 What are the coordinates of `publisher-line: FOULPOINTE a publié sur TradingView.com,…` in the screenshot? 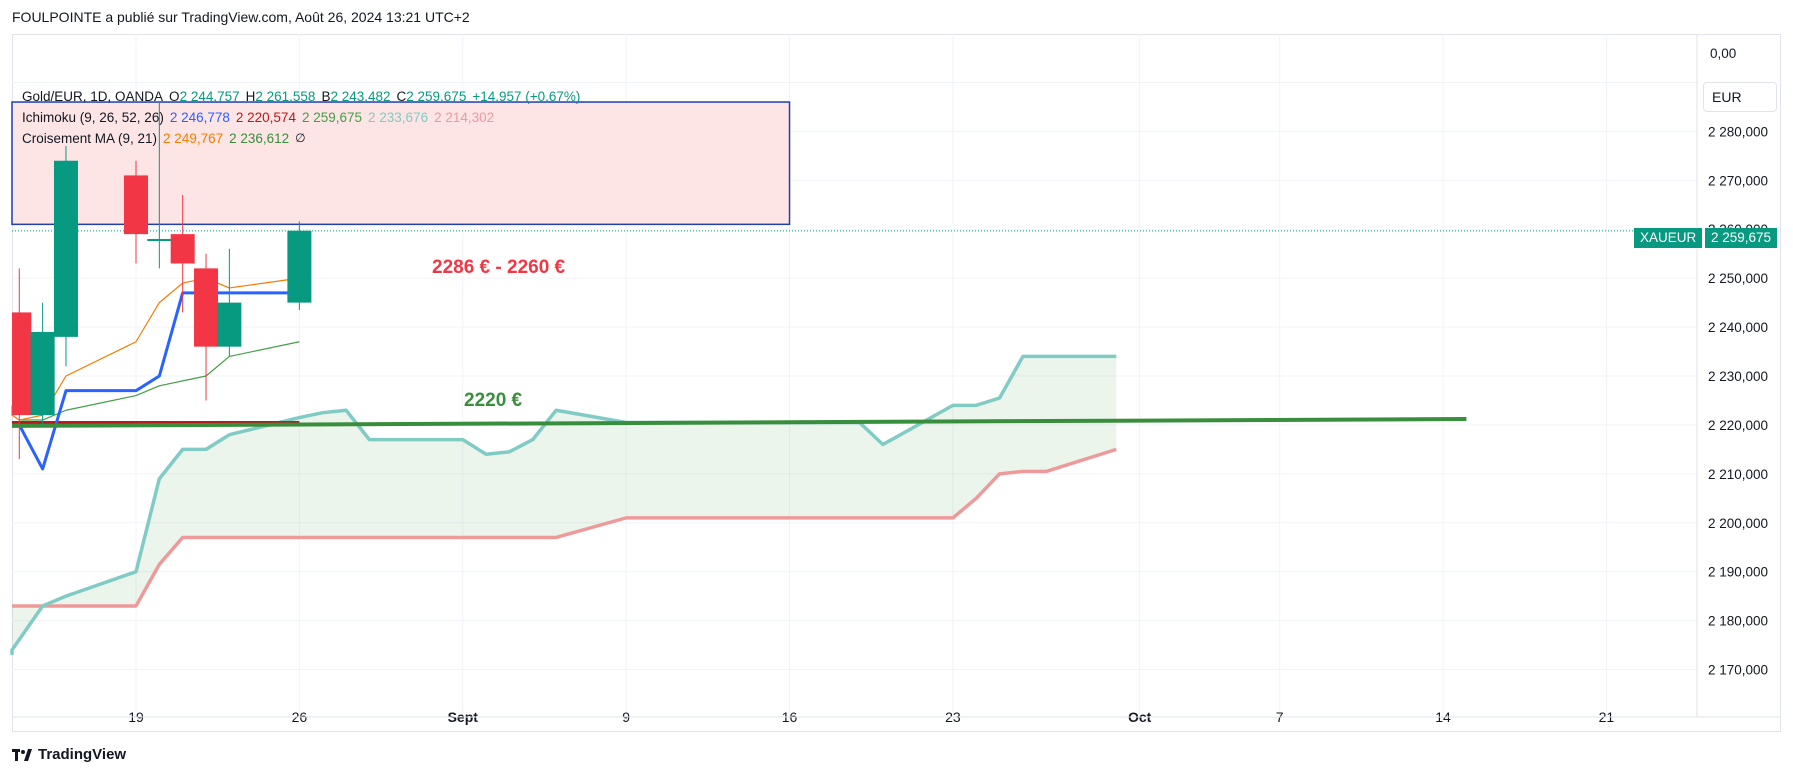 It's located at (241, 17).